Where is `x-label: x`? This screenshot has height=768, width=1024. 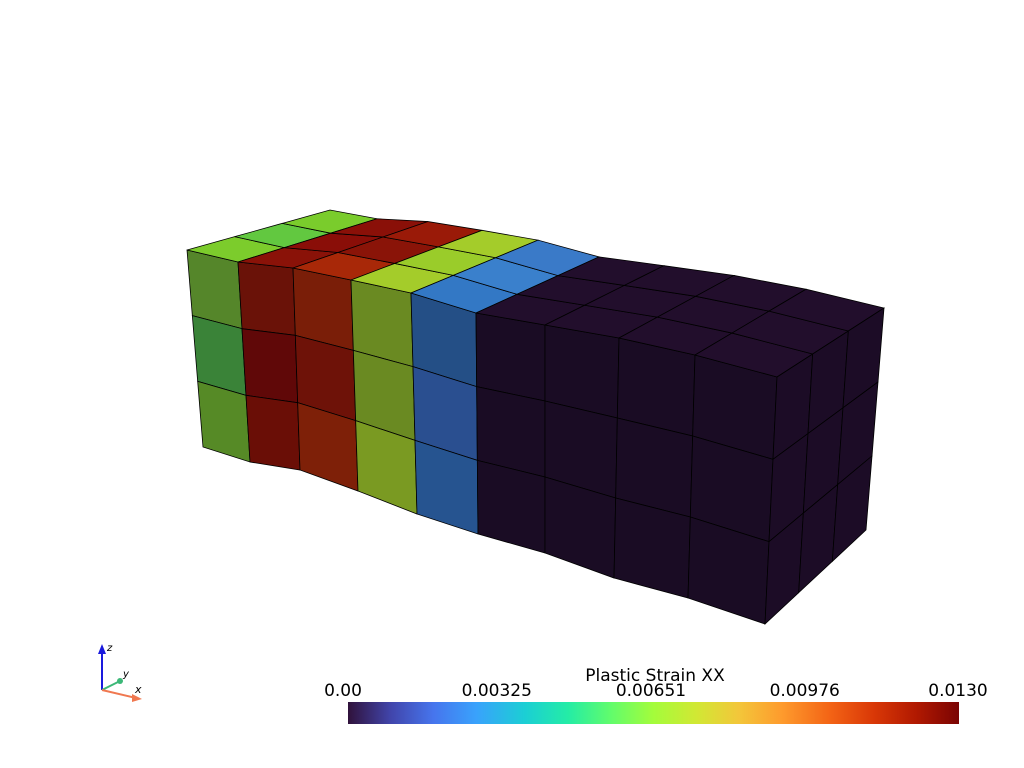 x-label: x is located at coordinates (138, 689).